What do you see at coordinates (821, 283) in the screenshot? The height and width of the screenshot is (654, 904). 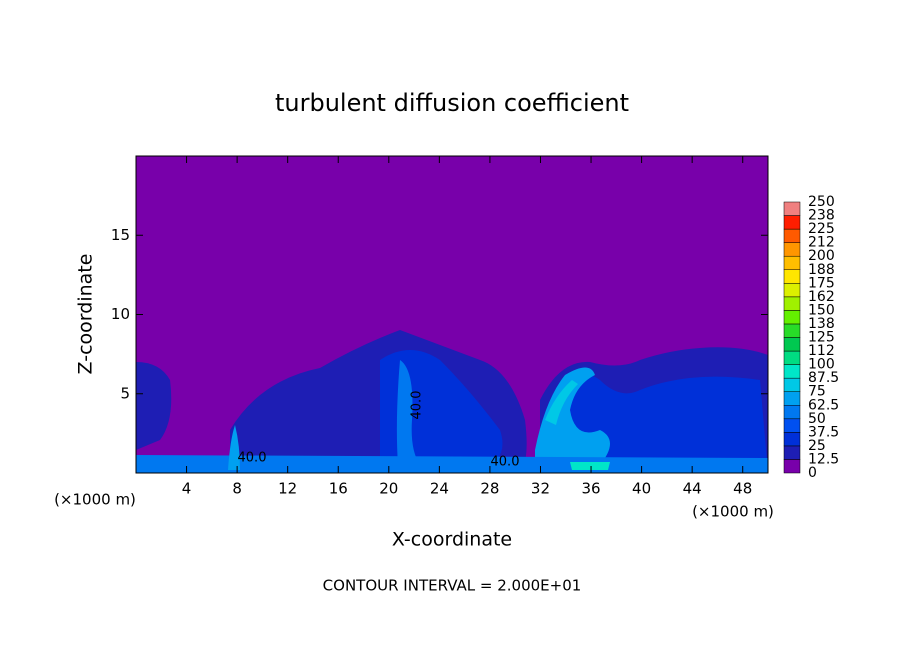 I see `colorbar-label: 175` at bounding box center [821, 283].